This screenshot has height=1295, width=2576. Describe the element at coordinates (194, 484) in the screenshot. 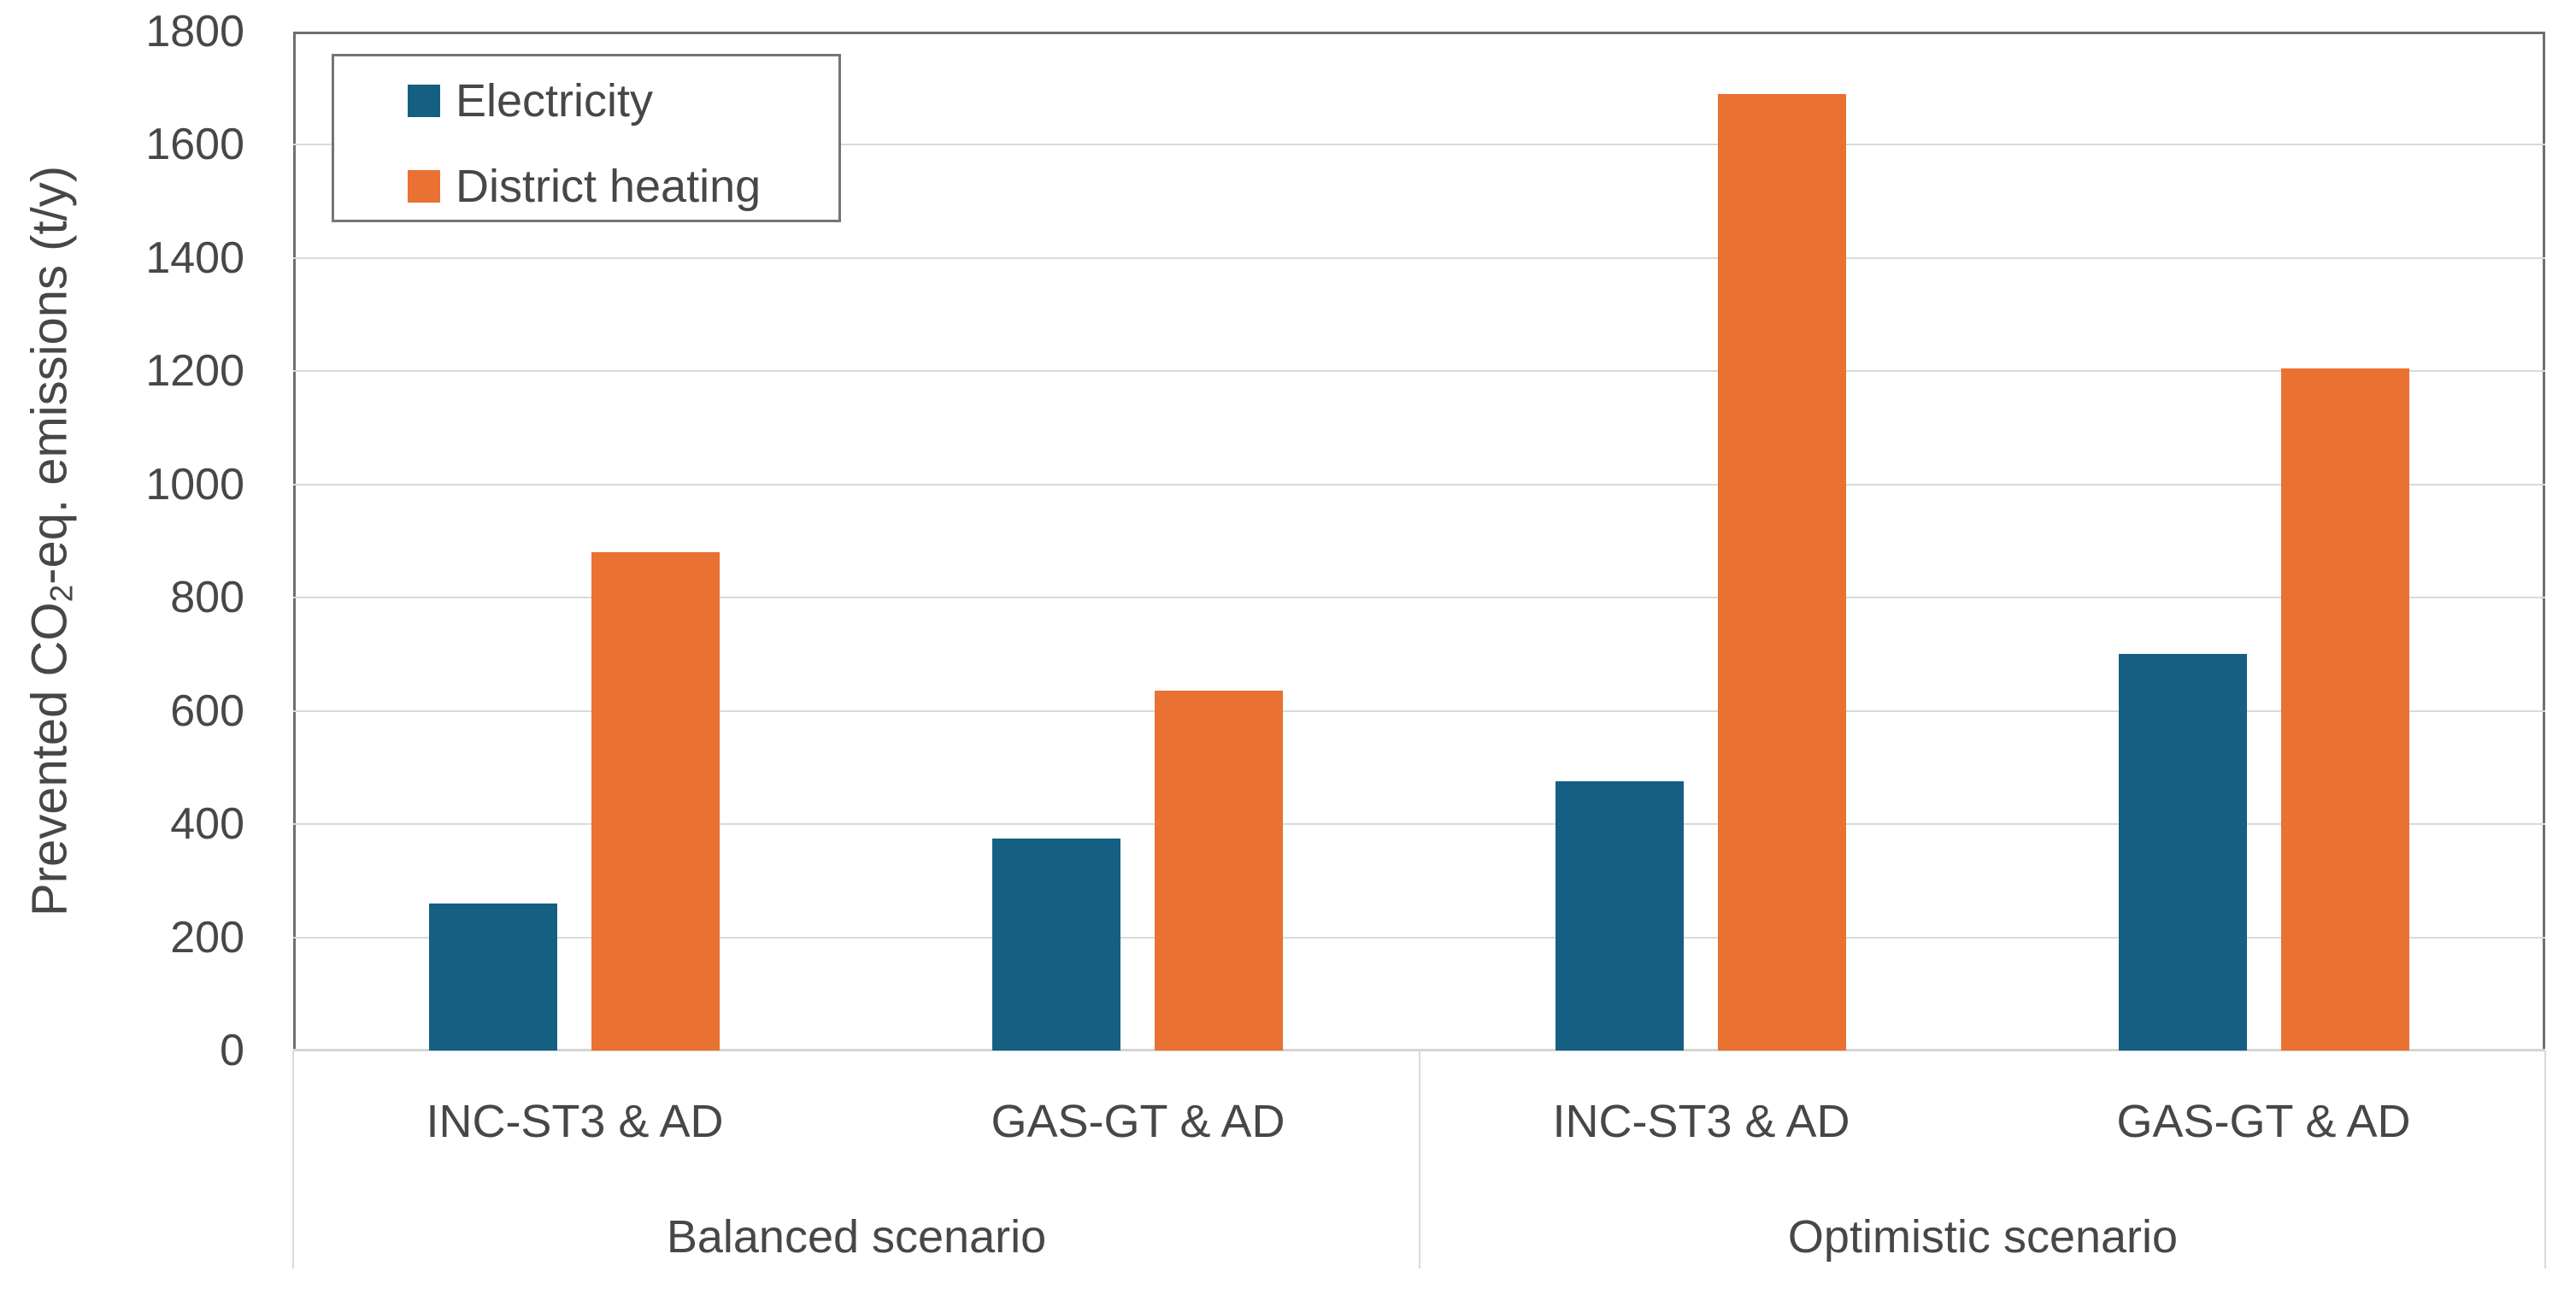

I see `y-tick-label-1000: 1000` at that location.